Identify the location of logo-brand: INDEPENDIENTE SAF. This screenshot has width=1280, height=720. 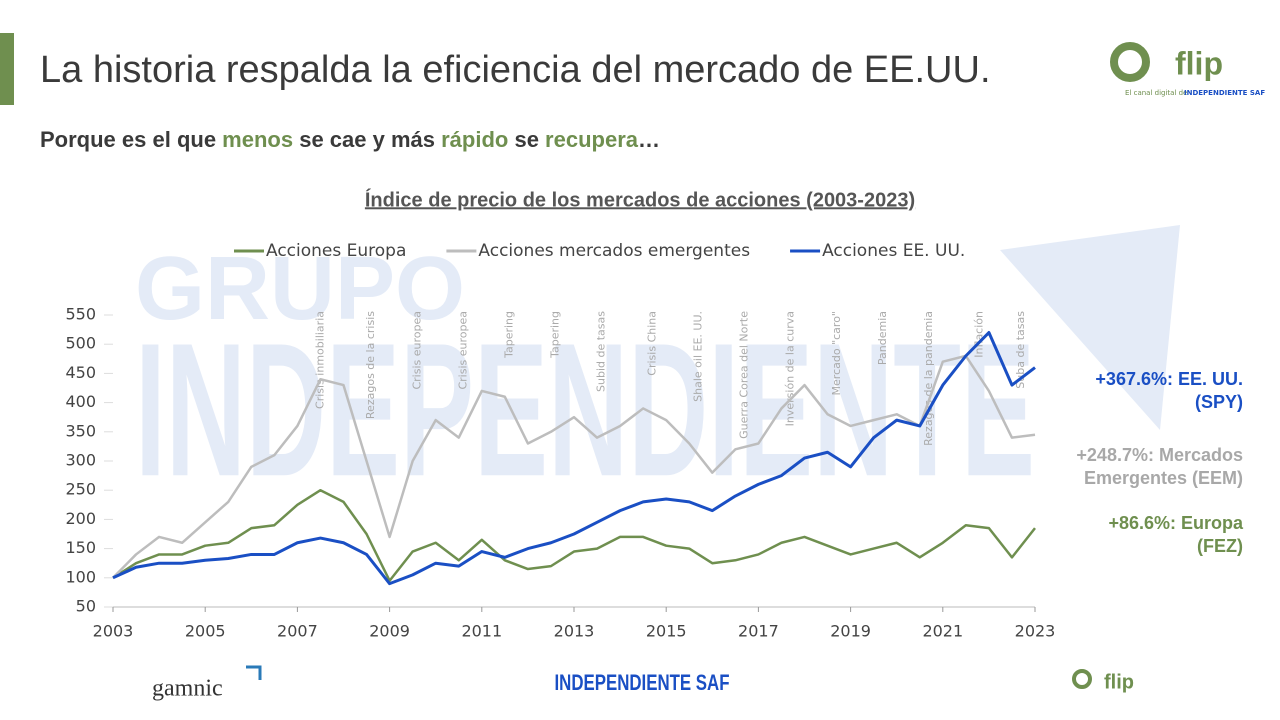
(1224, 93).